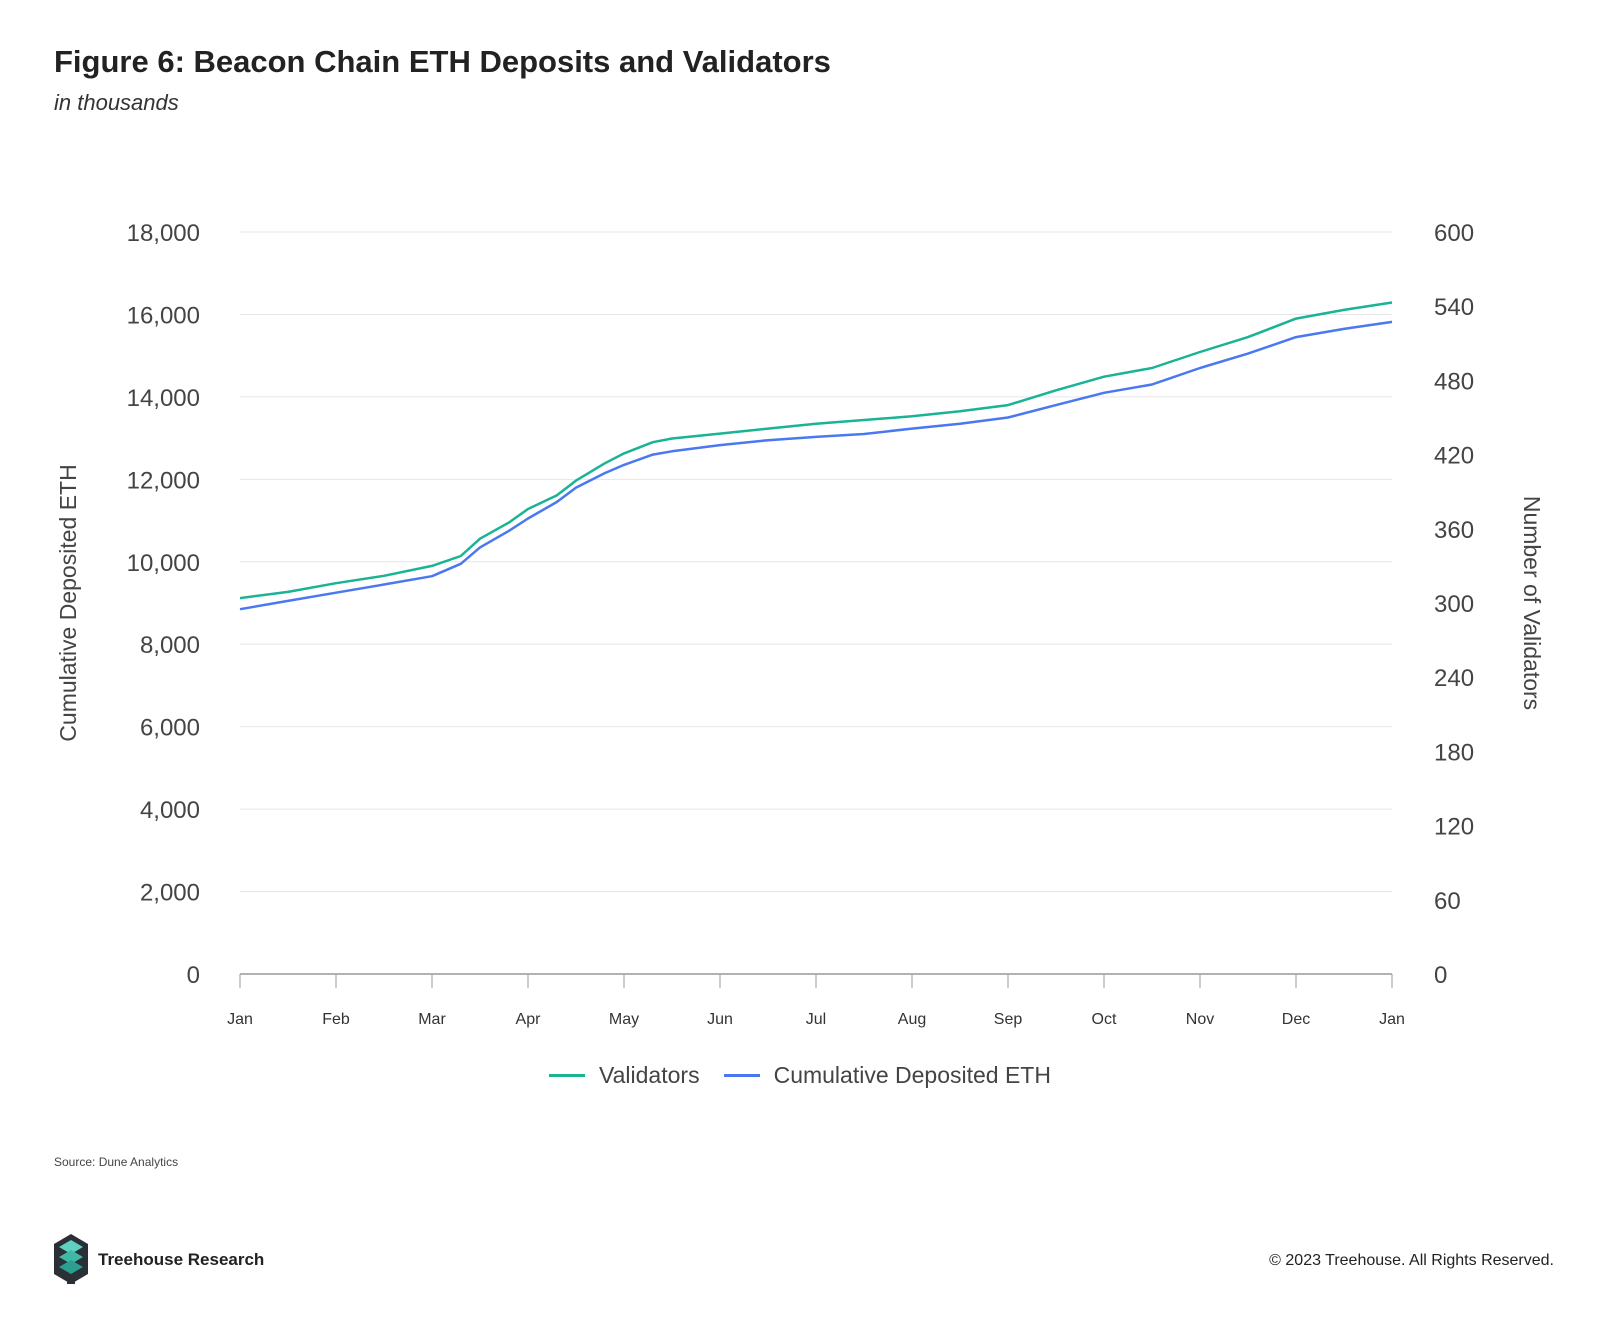 This screenshot has height=1322, width=1600. What do you see at coordinates (1200, 1019) in the screenshot?
I see `x-tick-label: Nov` at bounding box center [1200, 1019].